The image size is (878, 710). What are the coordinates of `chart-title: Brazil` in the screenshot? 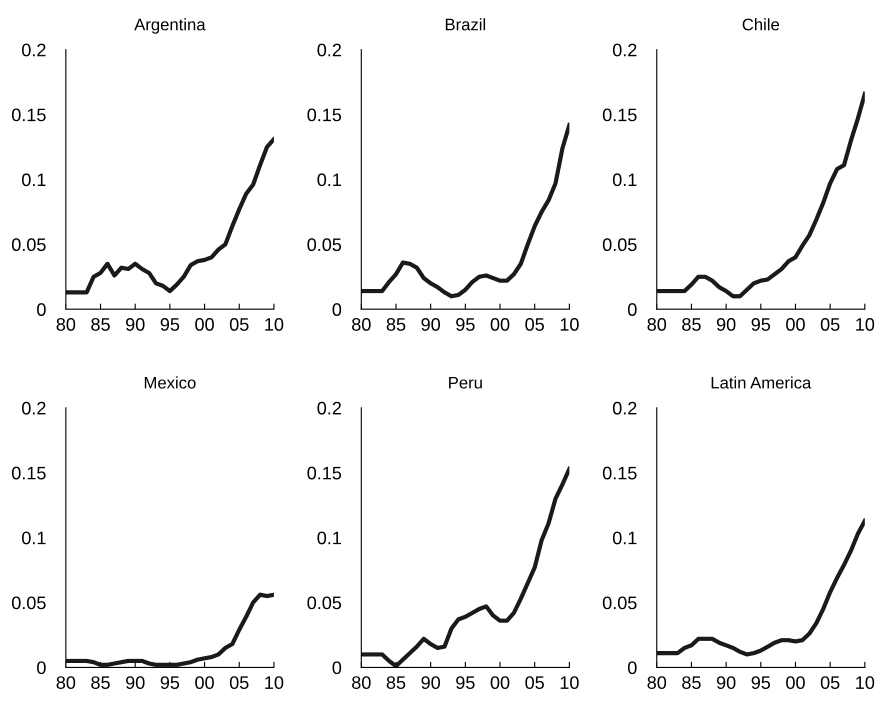 It's located at (466, 24).